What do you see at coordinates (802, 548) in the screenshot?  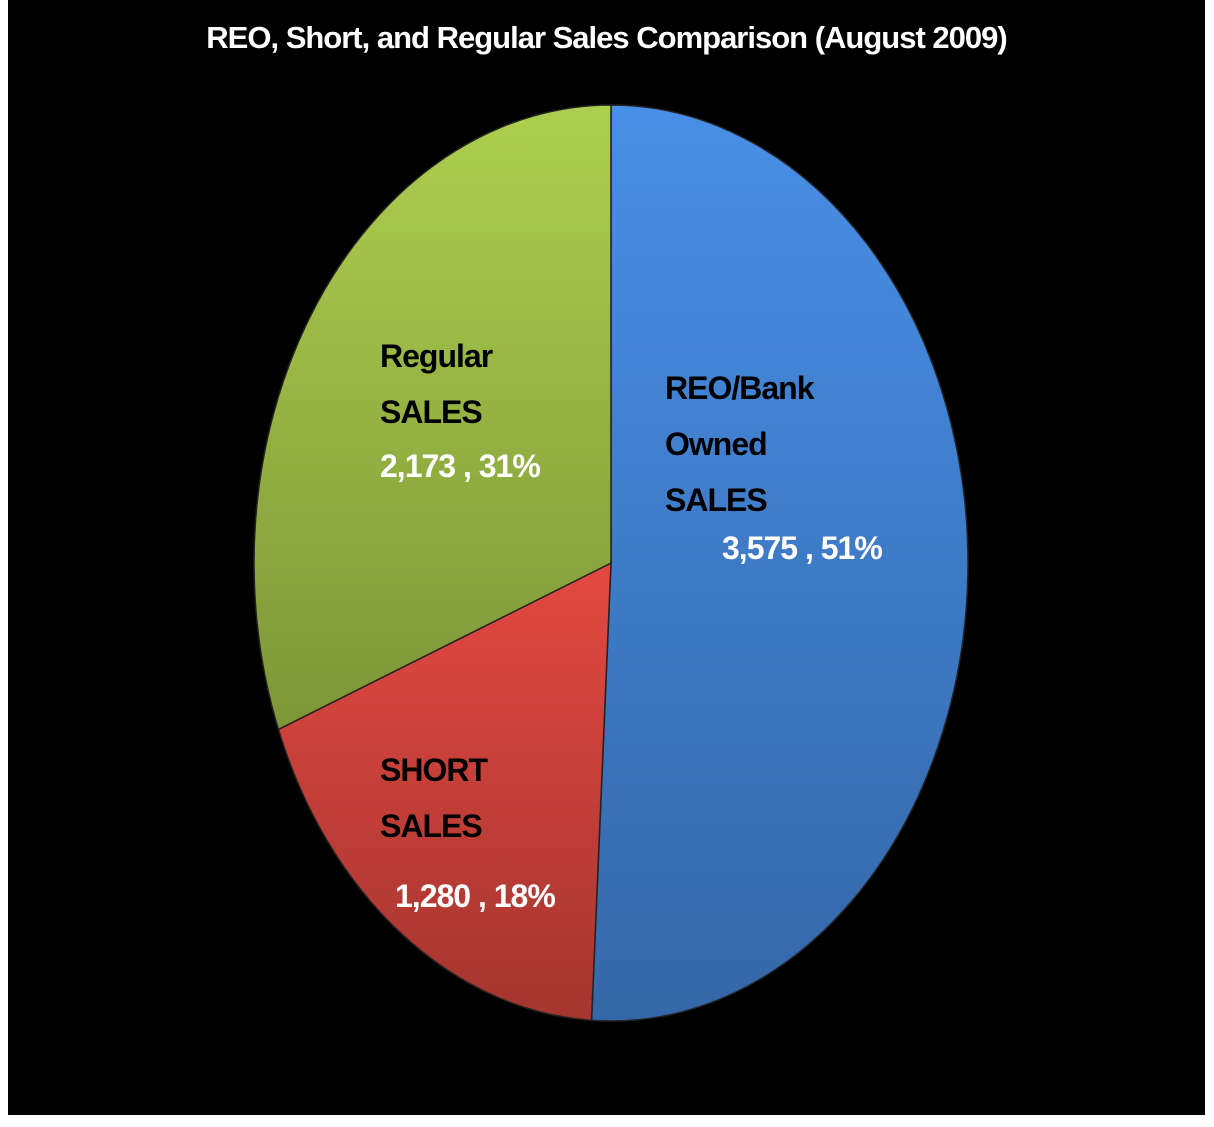 I see `value-label: 3,575 , 51%` at bounding box center [802, 548].